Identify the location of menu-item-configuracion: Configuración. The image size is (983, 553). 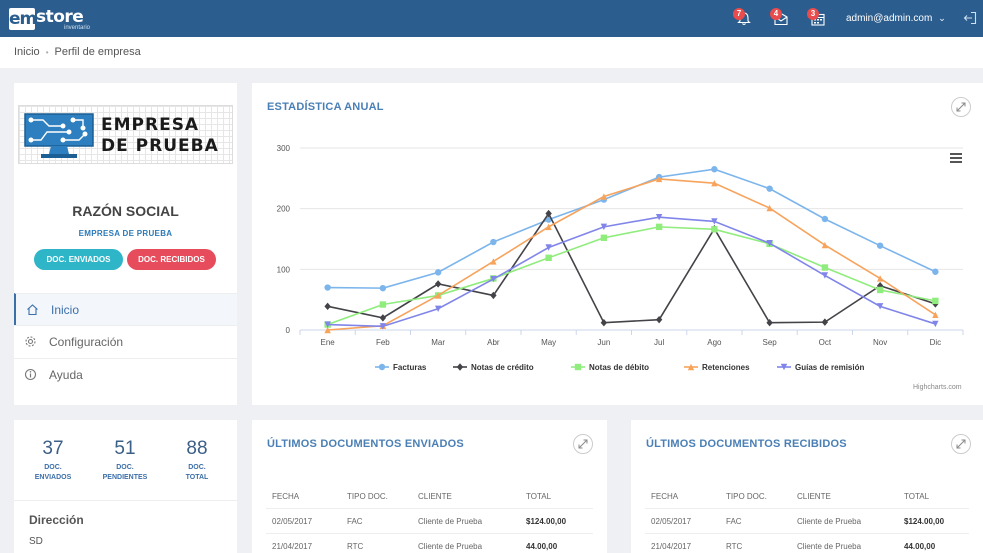
(125, 341).